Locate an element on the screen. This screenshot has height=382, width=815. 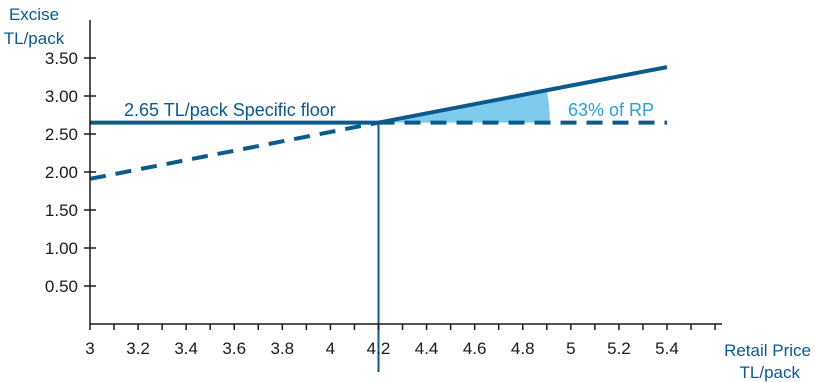
y-tick-label: 1.50 is located at coordinates (61, 210).